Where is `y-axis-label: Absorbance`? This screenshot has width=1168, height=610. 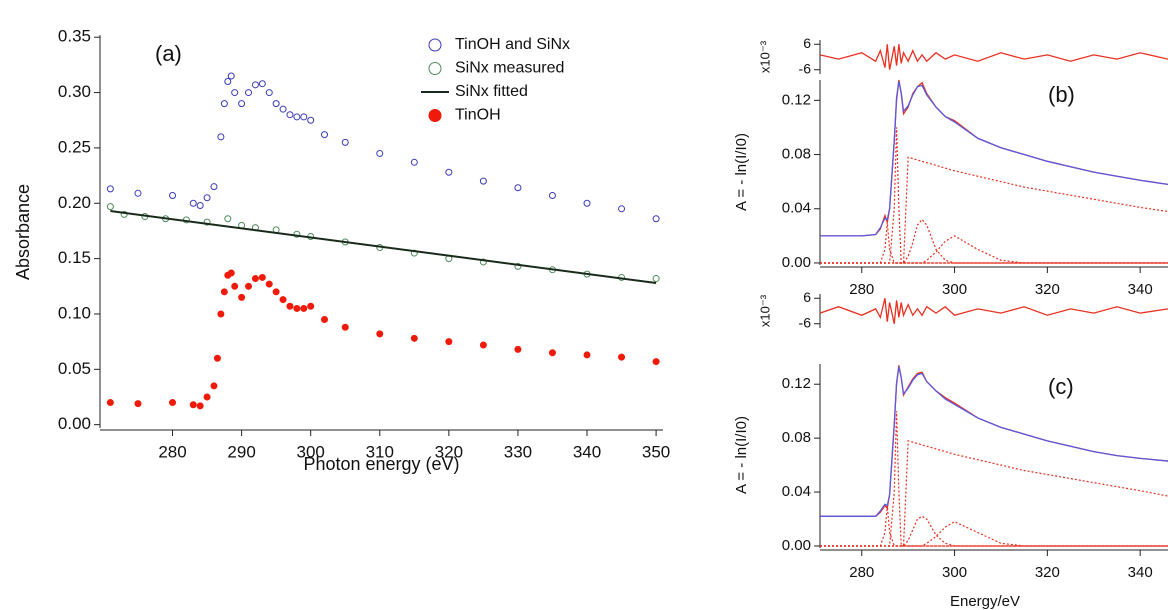
y-axis-label: Absorbance is located at coordinates (23, 232).